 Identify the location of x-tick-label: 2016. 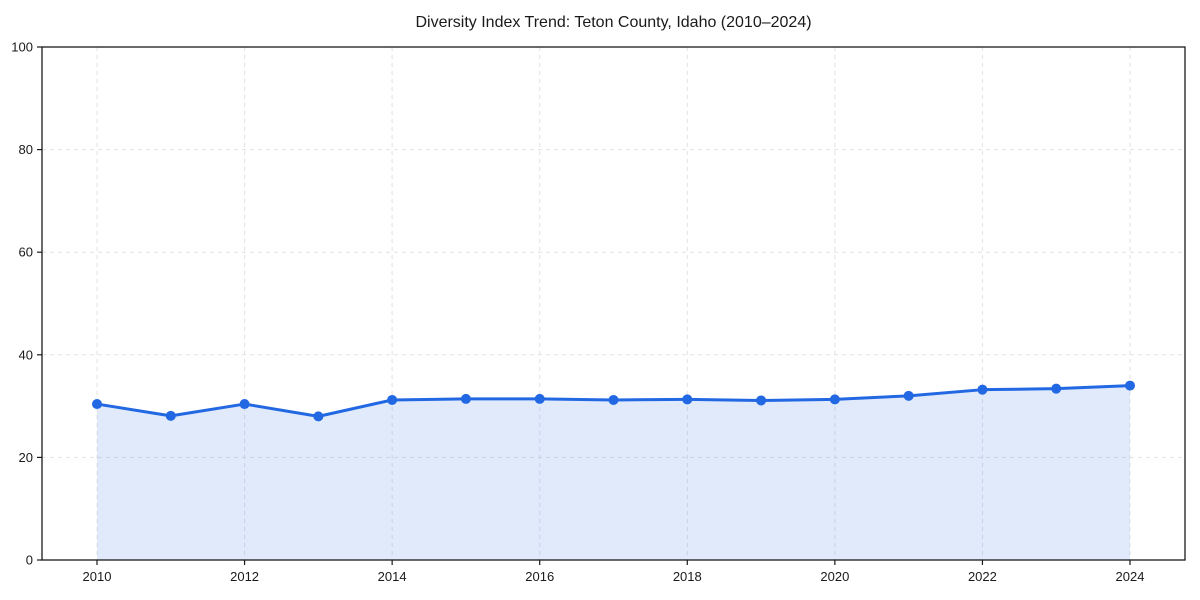
(539, 576).